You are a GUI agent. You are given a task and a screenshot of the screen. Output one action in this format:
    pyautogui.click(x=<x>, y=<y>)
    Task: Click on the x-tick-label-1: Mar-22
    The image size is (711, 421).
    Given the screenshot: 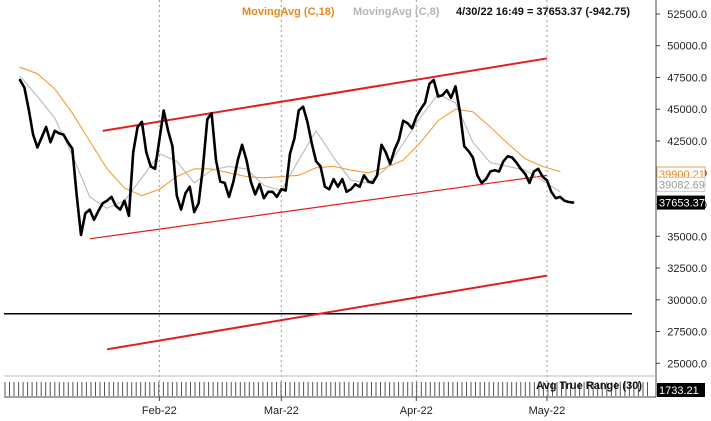 What is the action you would take?
    pyautogui.click(x=281, y=411)
    